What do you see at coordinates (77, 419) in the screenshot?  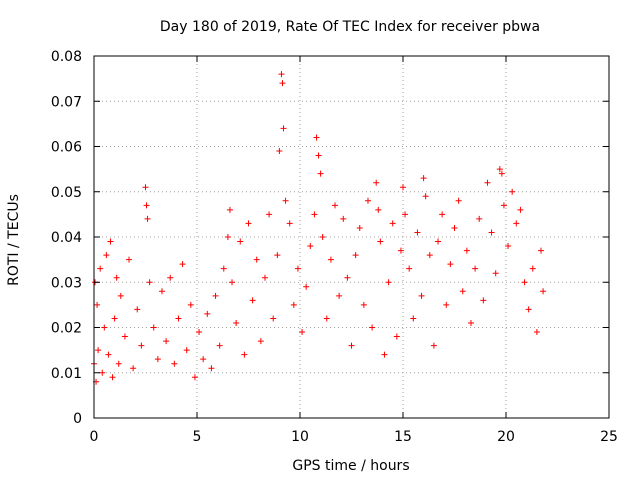 I see `y-tick-label: 0` at bounding box center [77, 419].